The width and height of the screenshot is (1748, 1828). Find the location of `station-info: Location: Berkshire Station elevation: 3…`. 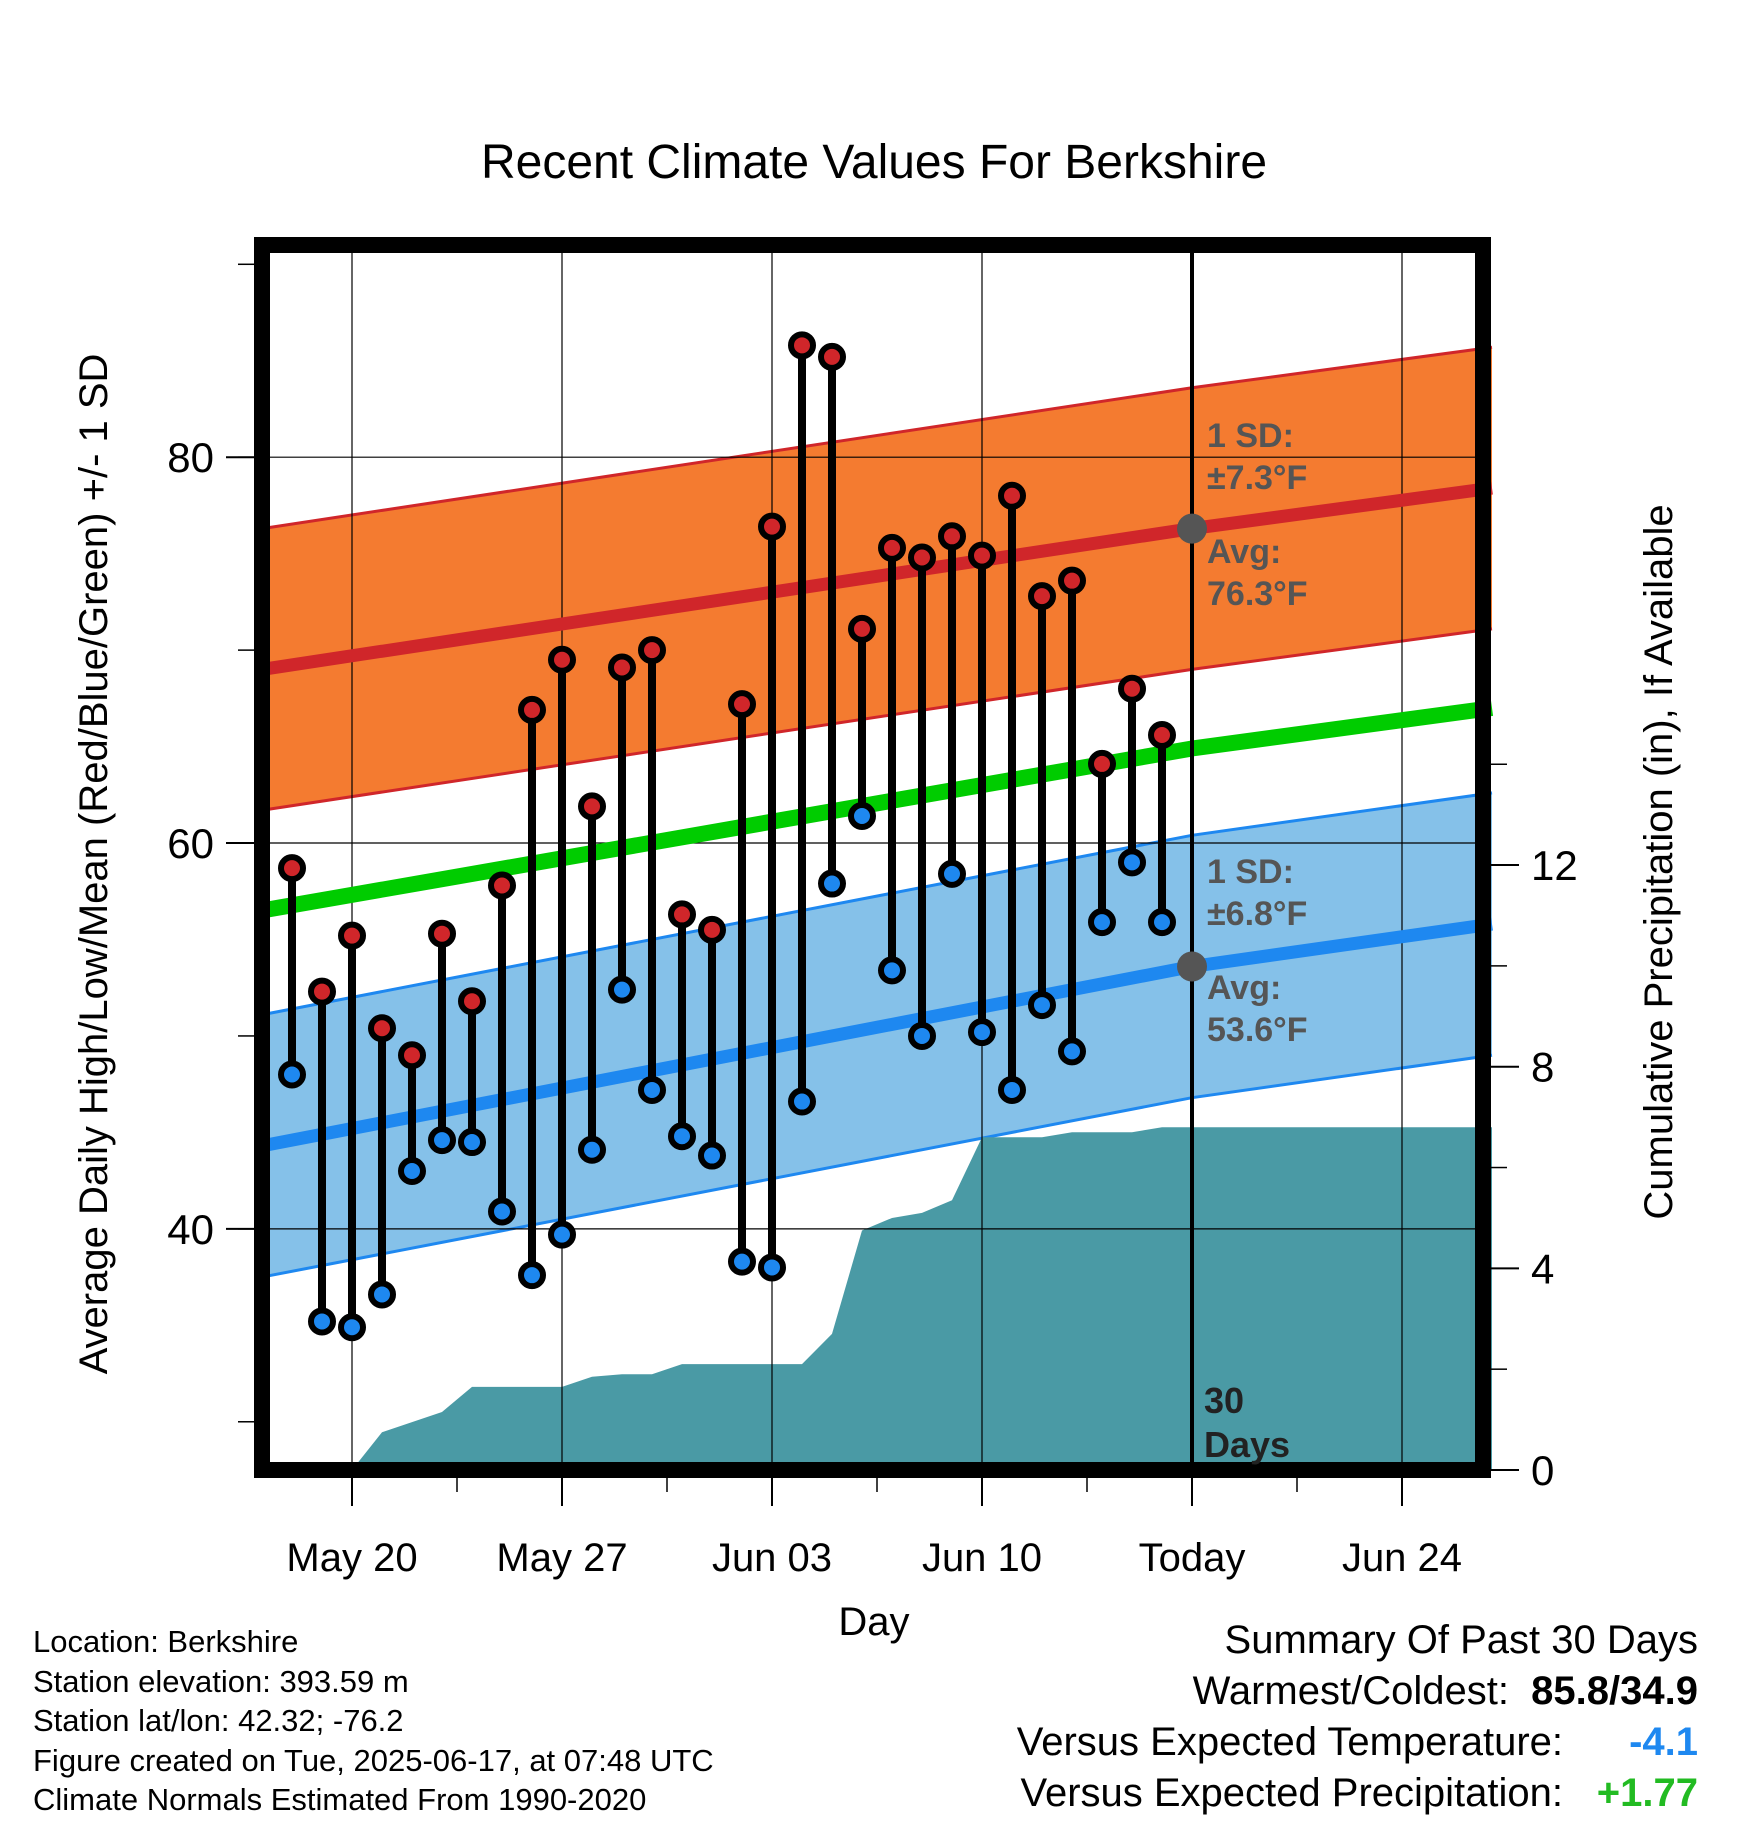

station-info: Location: Berkshire Station elevation: 3… is located at coordinates (373, 1721).